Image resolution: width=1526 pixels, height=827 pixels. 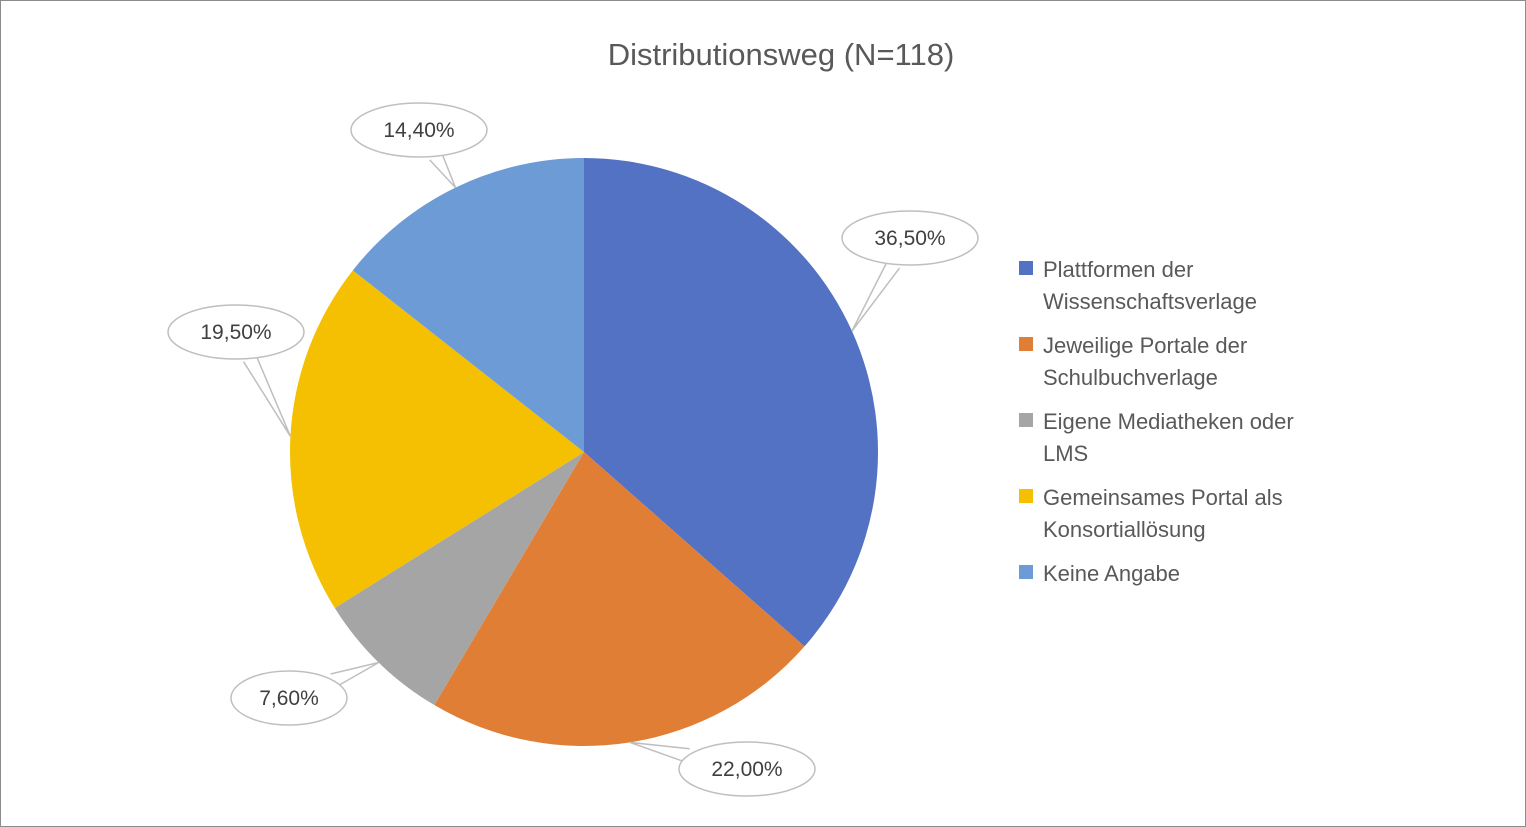 I want to click on legend-item: Keine Angabe, so click(x=1099, y=573).